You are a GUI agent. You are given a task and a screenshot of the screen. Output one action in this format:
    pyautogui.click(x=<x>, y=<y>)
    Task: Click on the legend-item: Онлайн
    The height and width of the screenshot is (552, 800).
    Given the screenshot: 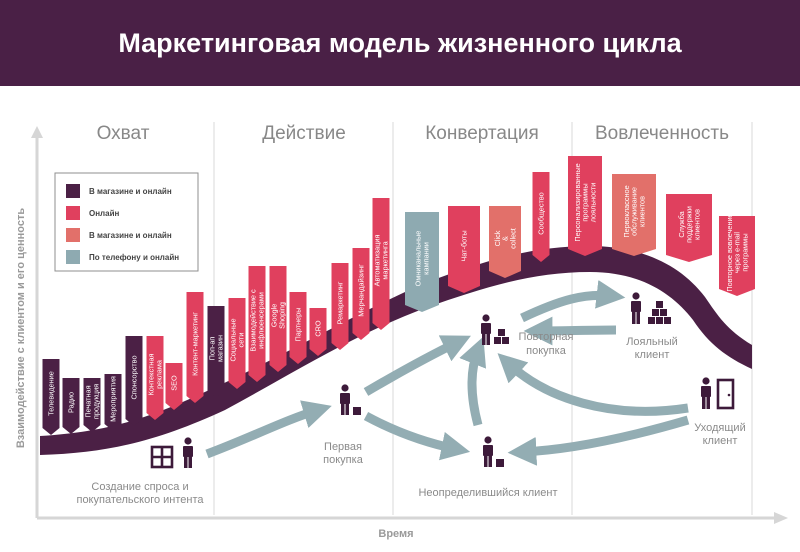 What is the action you would take?
    pyautogui.click(x=93, y=213)
    